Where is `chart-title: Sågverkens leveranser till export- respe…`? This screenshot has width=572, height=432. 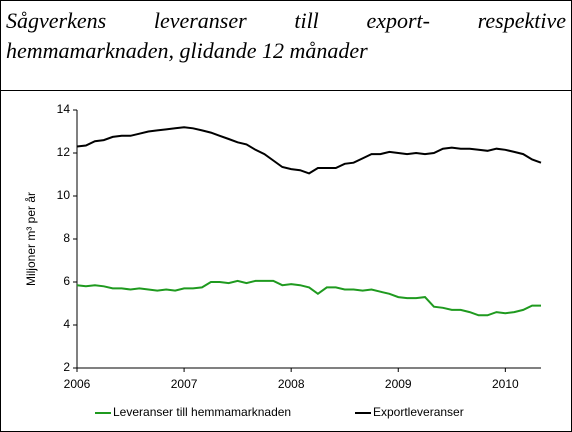 chart-title: Sågverkens leveranser till export- respe… is located at coordinates (286, 35).